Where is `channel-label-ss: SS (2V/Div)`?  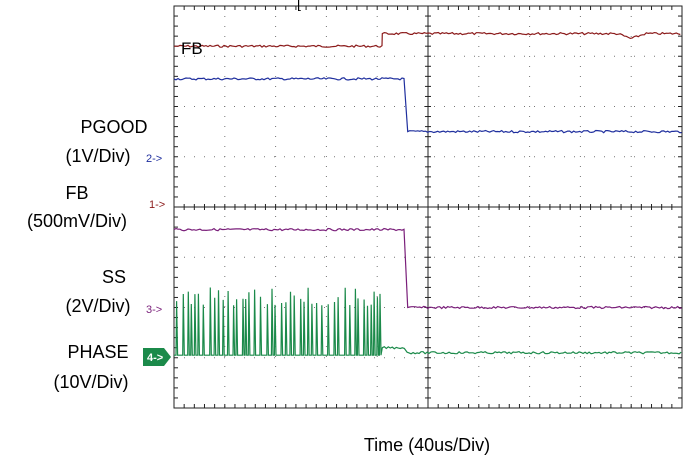 channel-label-ss: SS (2V/Div) is located at coordinates (97, 291).